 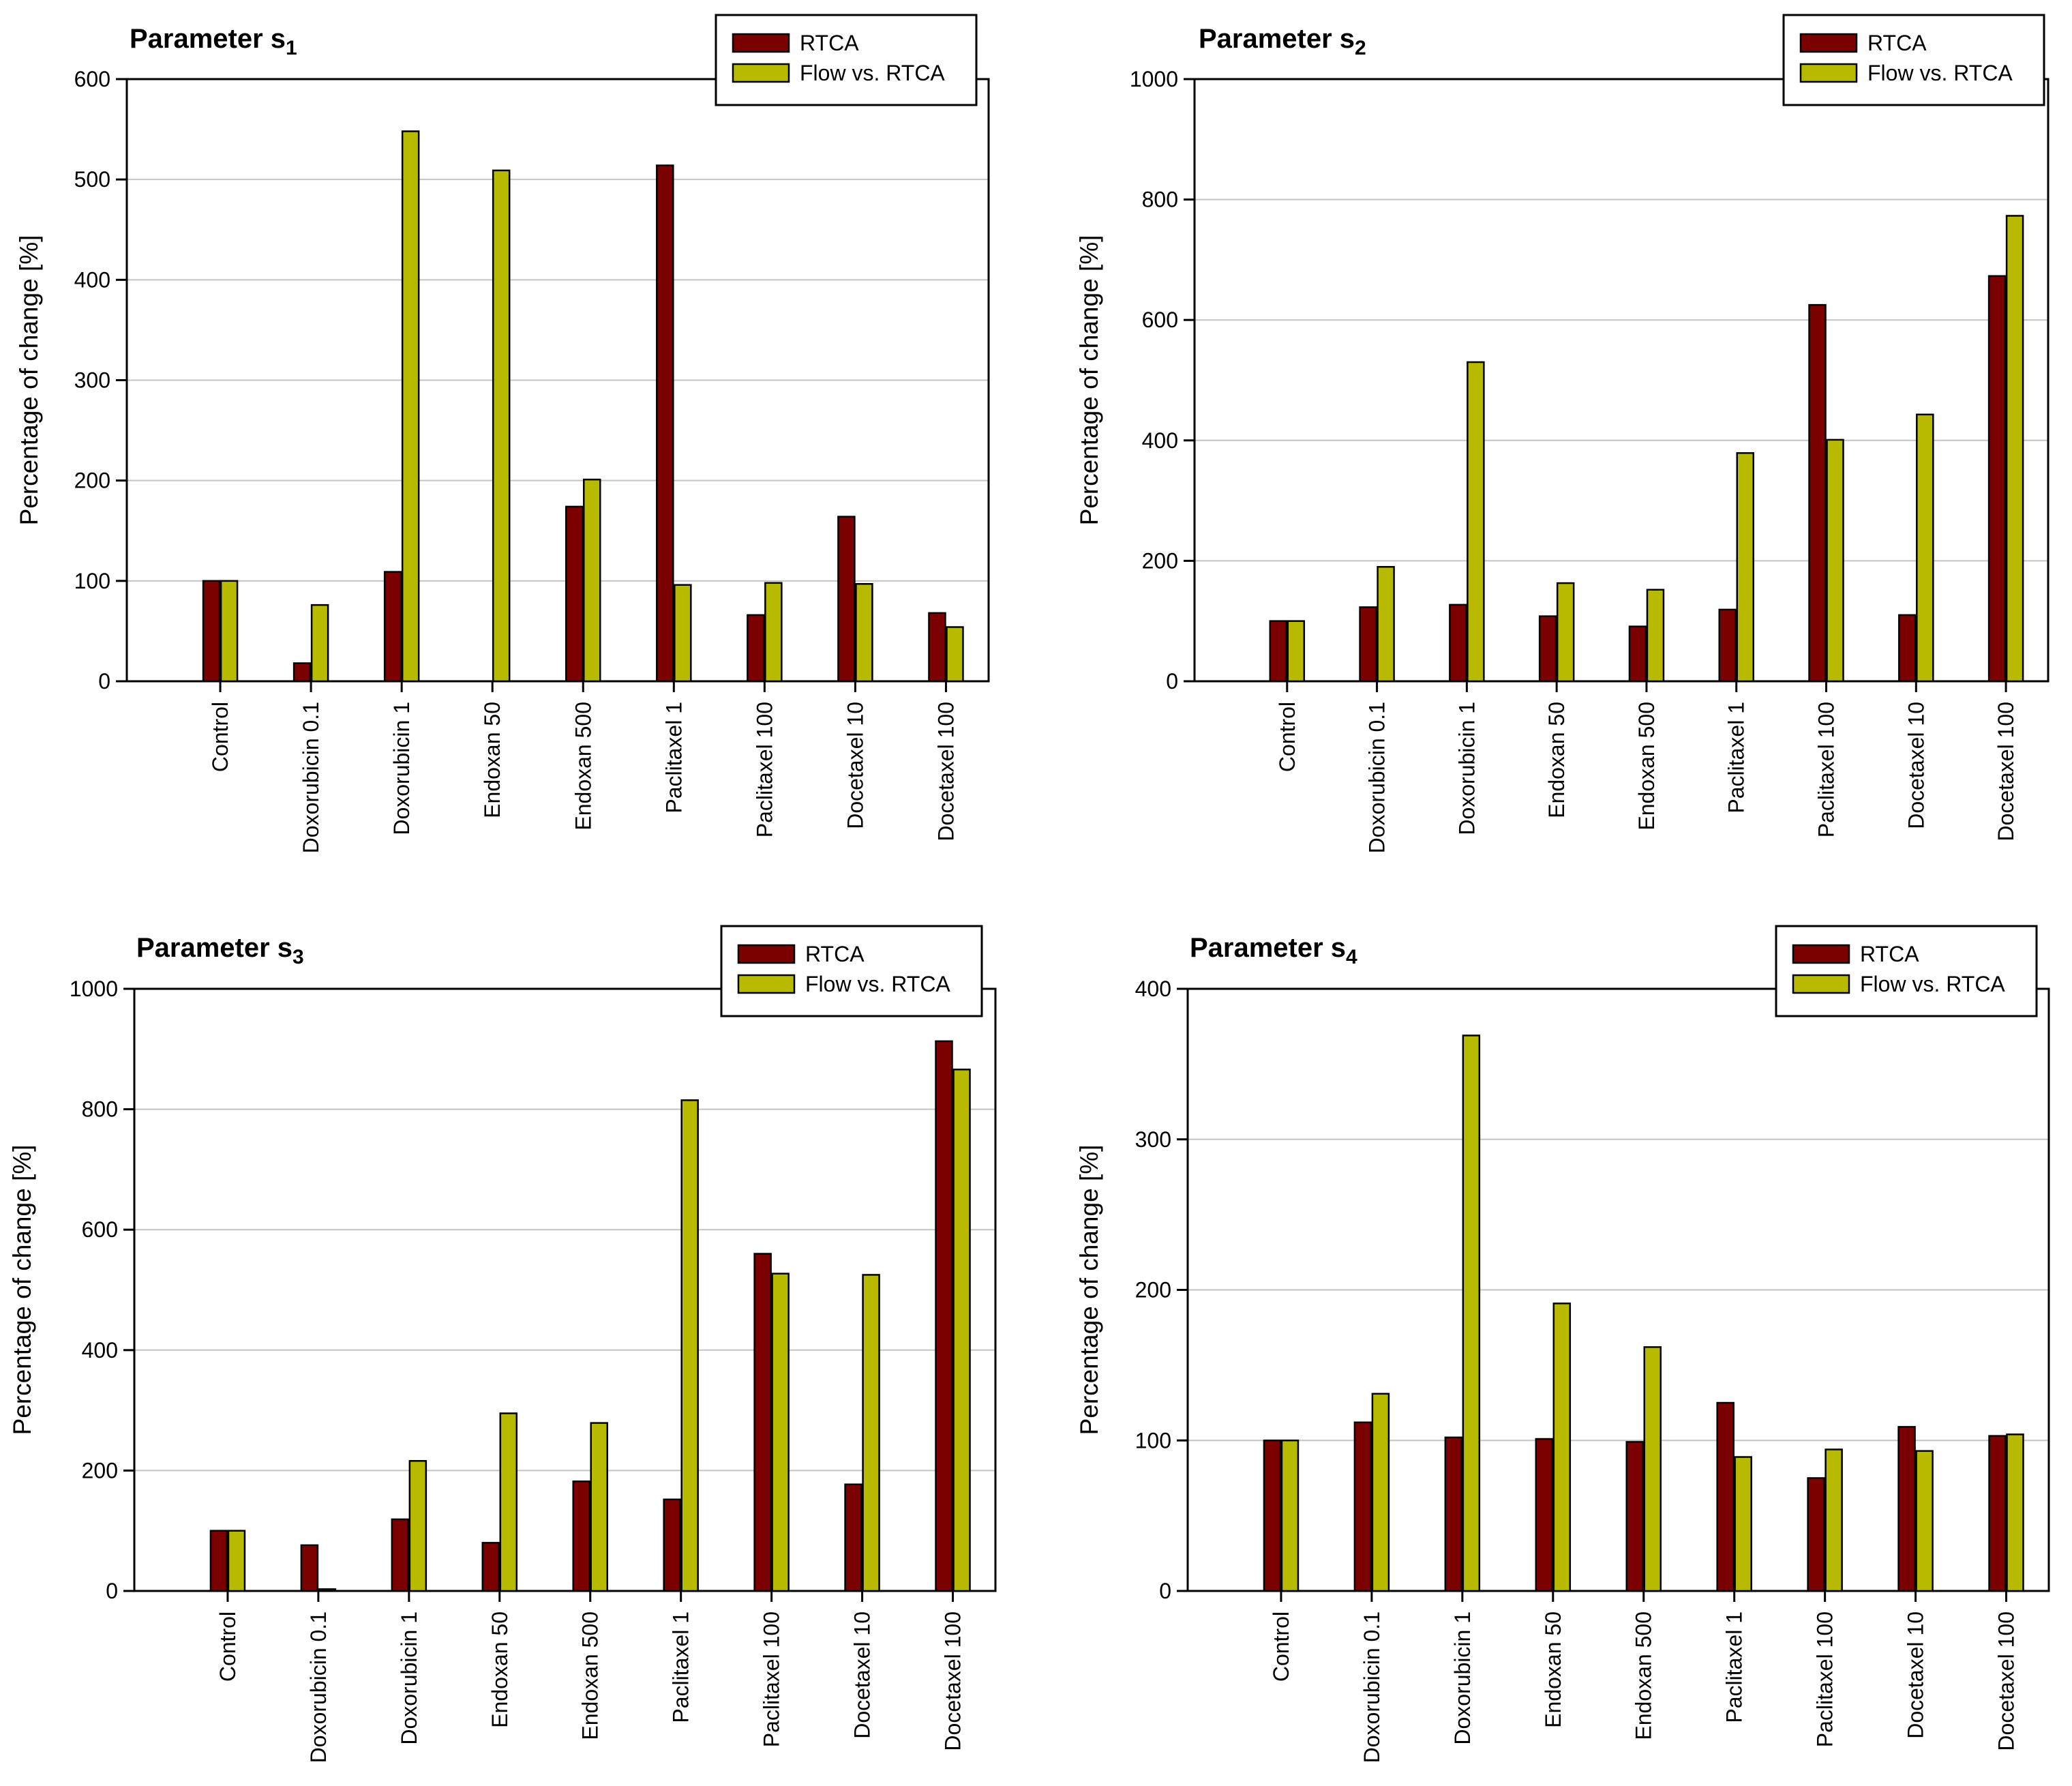 I want to click on y-tick-label: 200, so click(x=92, y=481).